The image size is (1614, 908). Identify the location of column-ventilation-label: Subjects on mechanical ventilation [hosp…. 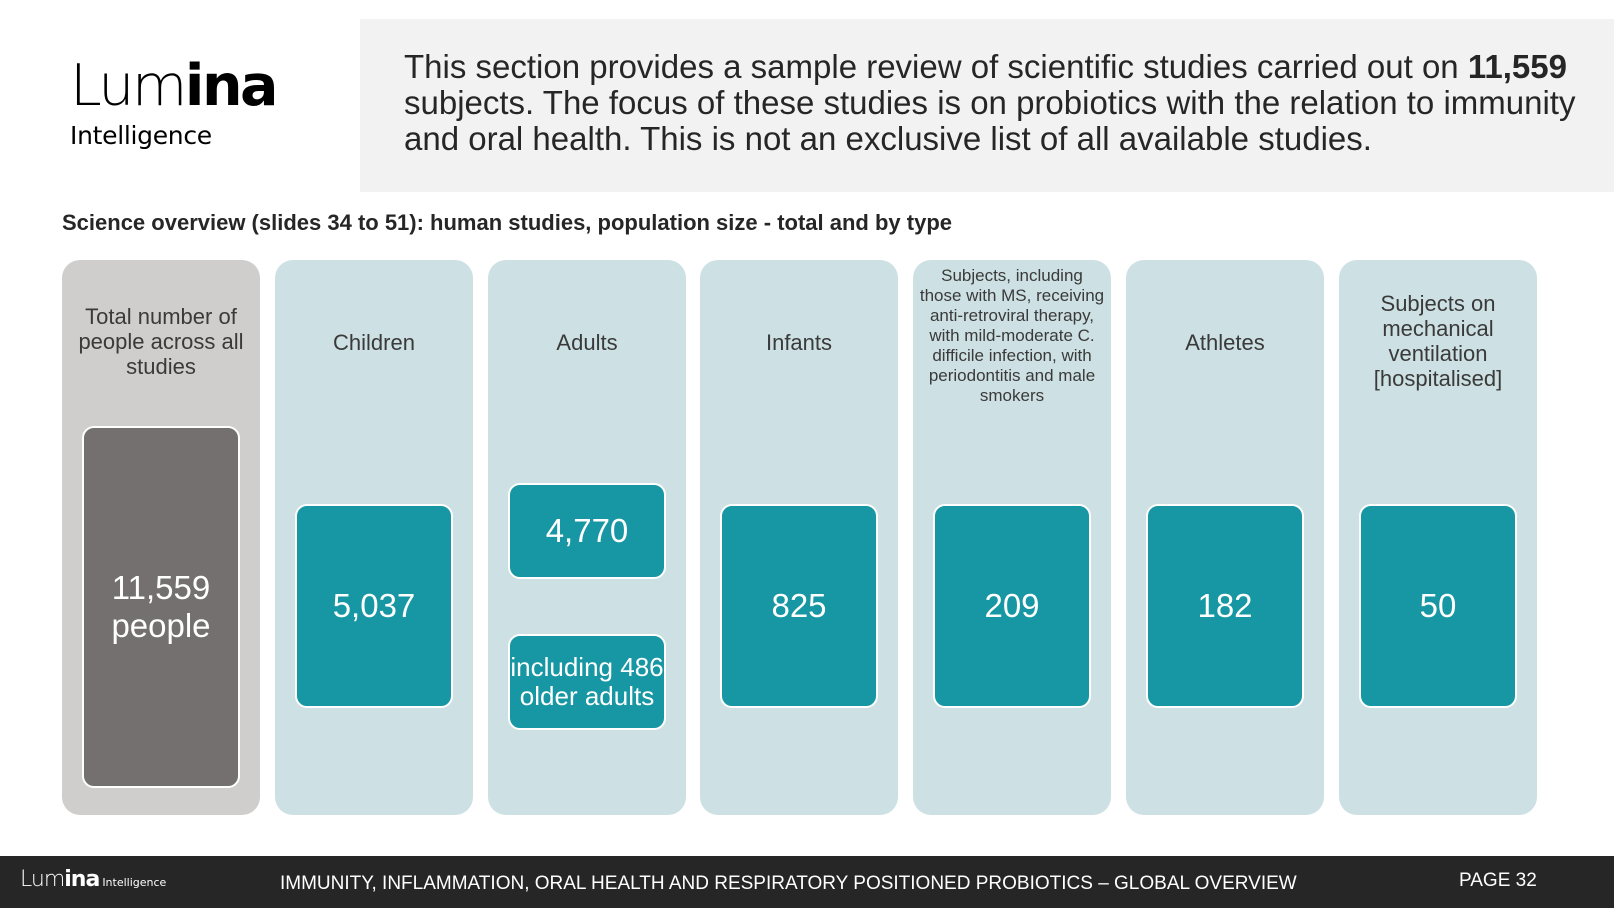
(1438, 341).